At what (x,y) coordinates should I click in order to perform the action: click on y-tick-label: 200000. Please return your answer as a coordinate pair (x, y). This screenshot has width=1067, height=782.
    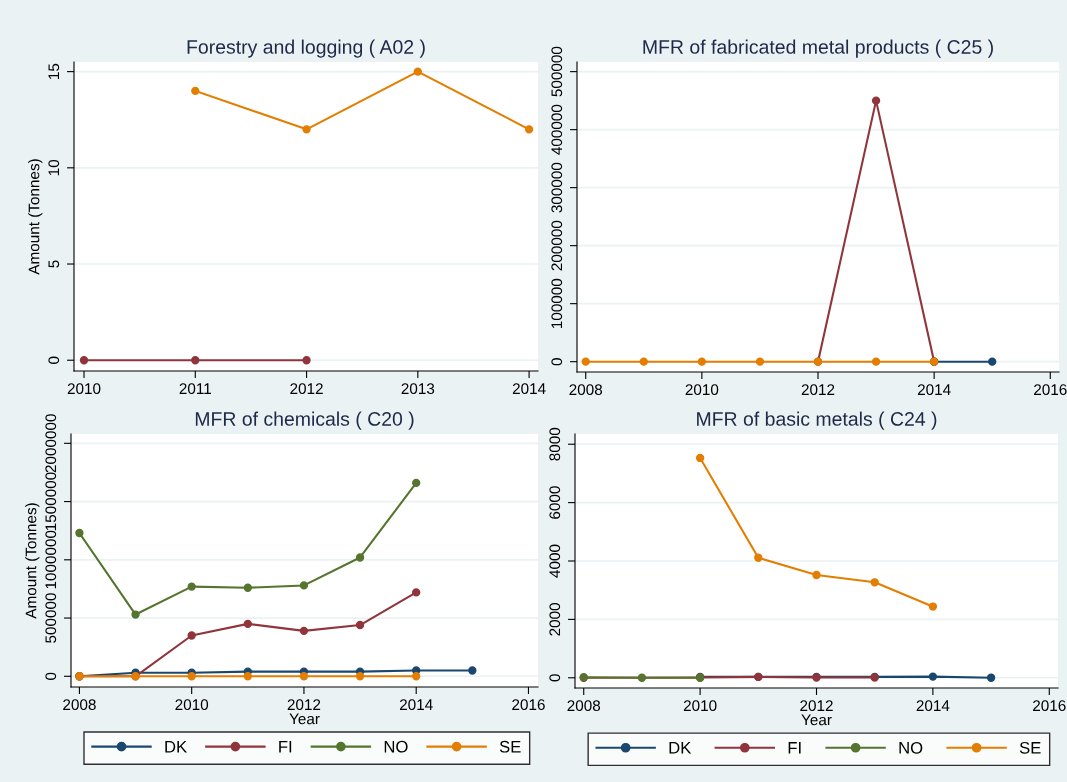
    Looking at the image, I should click on (557, 245).